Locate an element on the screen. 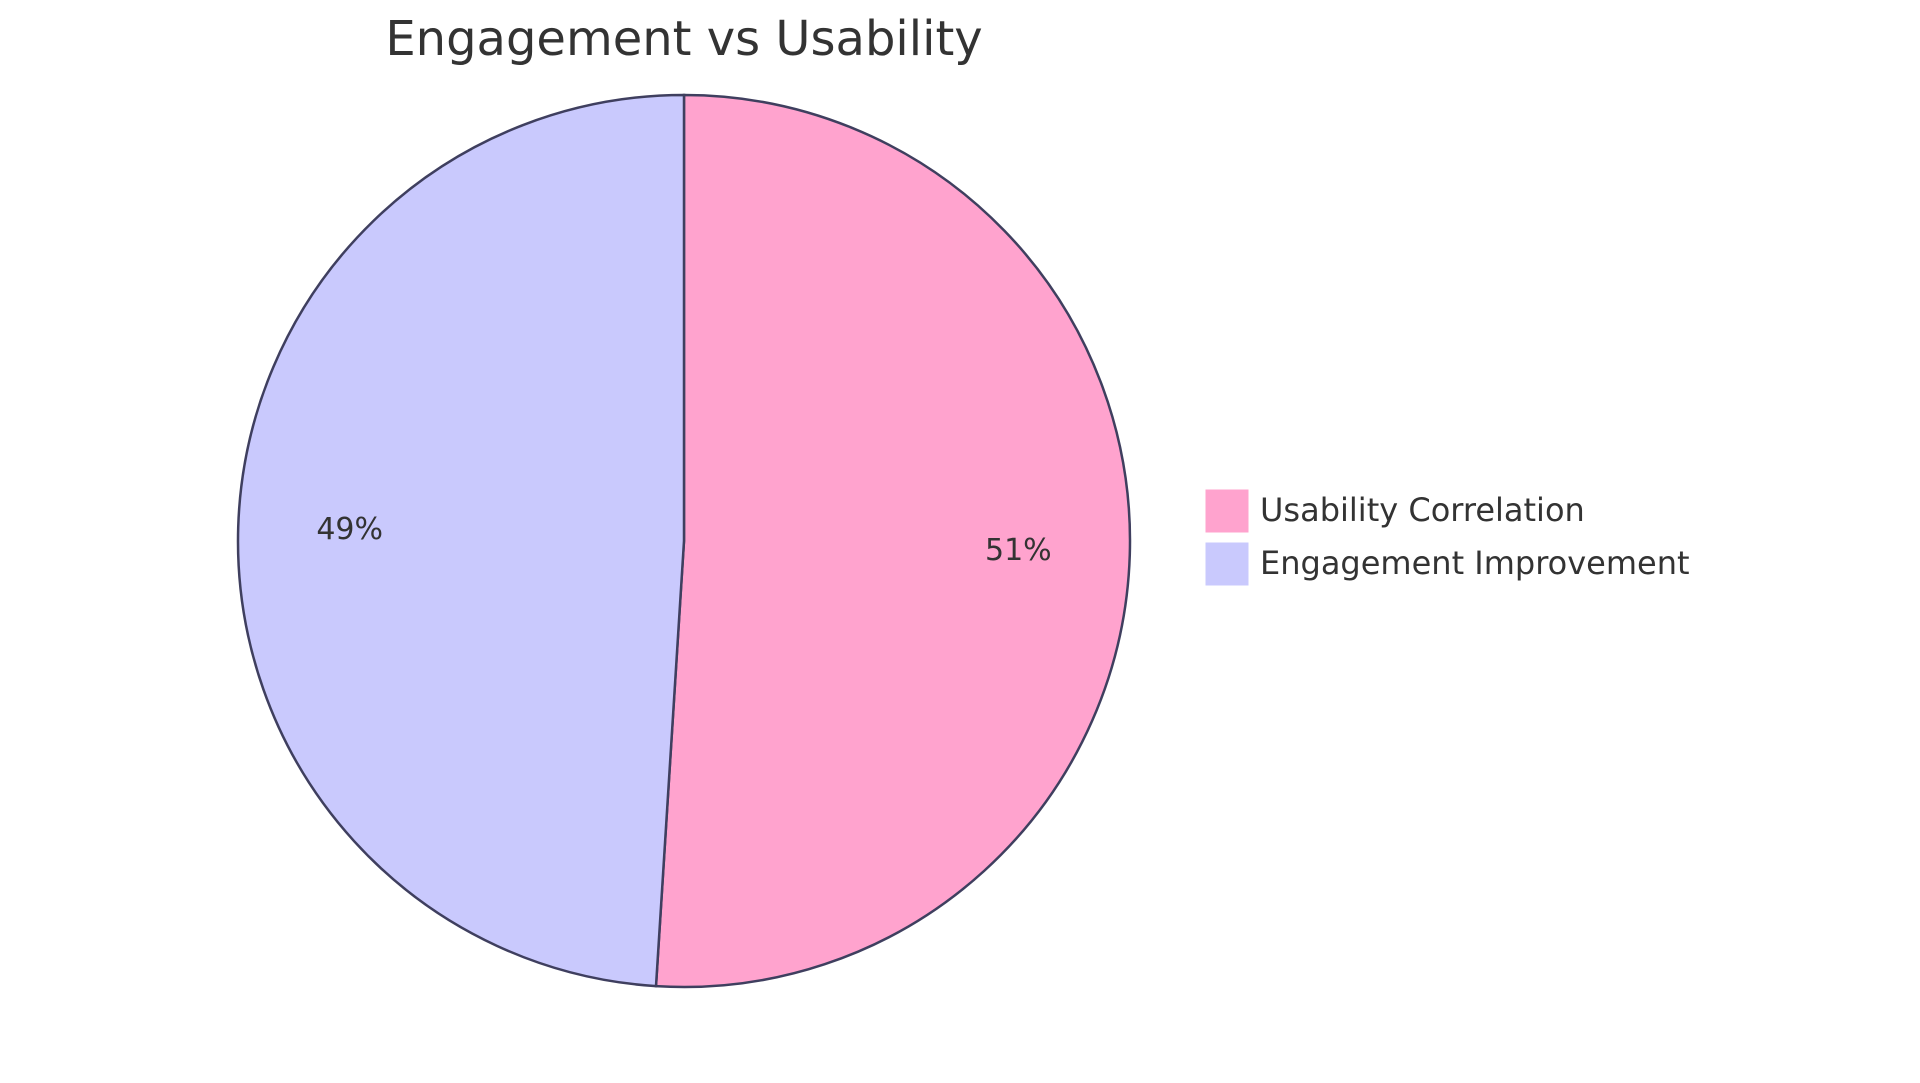 Image resolution: width=1920 pixels, height=1083 pixels. slice-label: 51% is located at coordinates (1018, 550).